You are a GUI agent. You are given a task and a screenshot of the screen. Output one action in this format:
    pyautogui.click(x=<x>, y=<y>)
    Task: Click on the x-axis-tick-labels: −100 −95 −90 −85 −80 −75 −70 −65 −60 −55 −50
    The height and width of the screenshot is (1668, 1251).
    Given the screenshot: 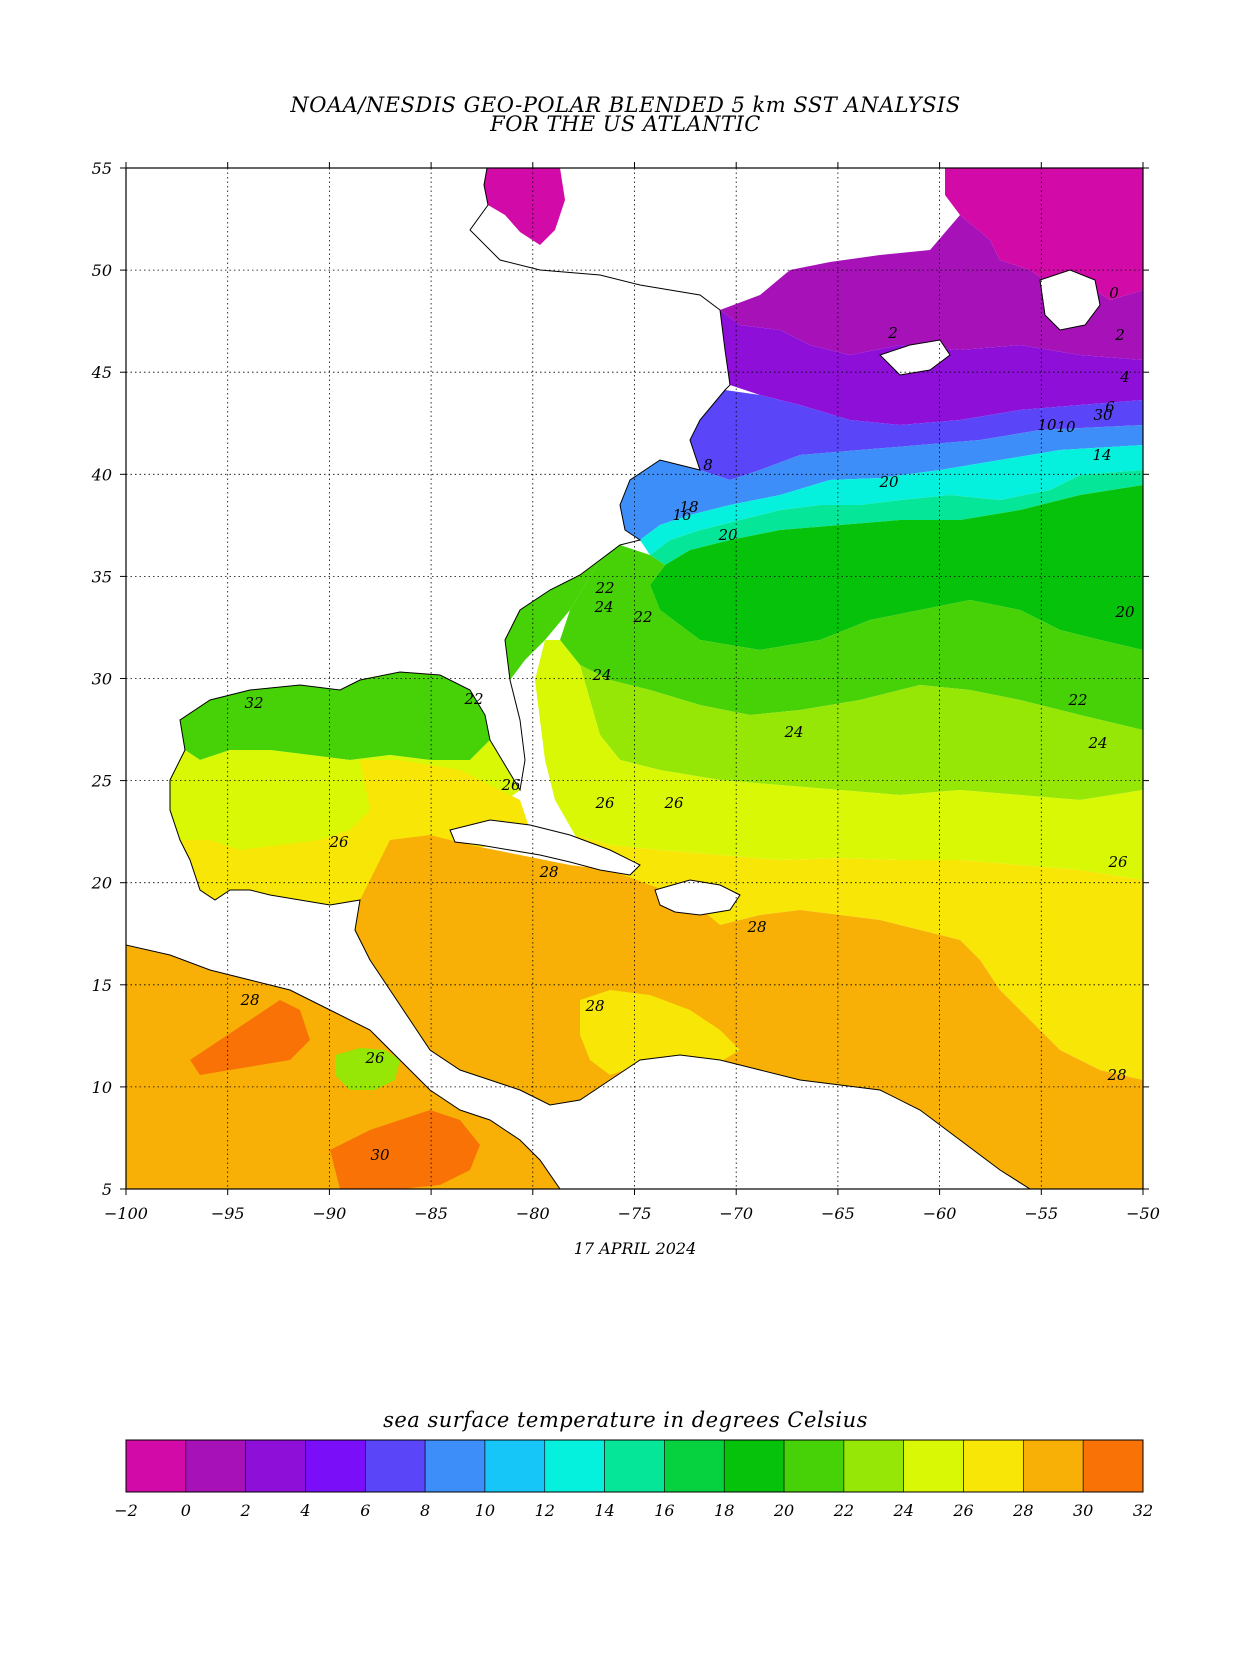 What is the action you would take?
    pyautogui.click(x=632, y=1213)
    